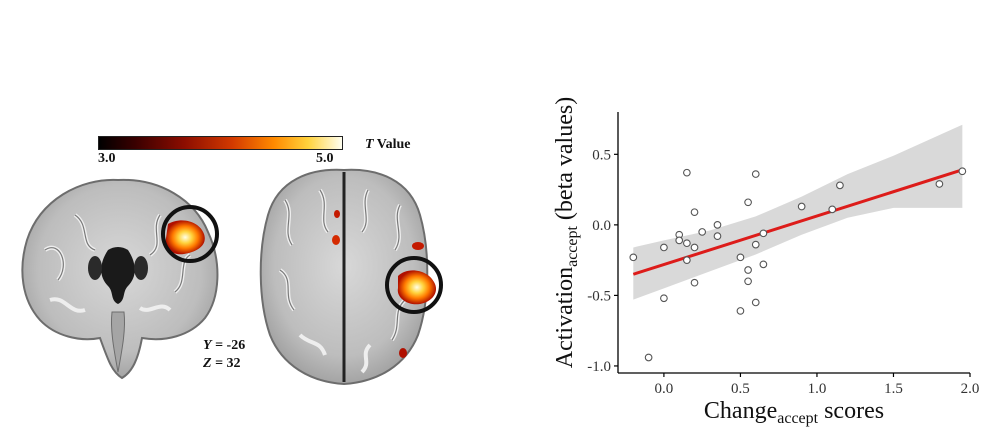  What do you see at coordinates (107, 158) in the screenshot?
I see `colorbar-min-label: 3.0` at bounding box center [107, 158].